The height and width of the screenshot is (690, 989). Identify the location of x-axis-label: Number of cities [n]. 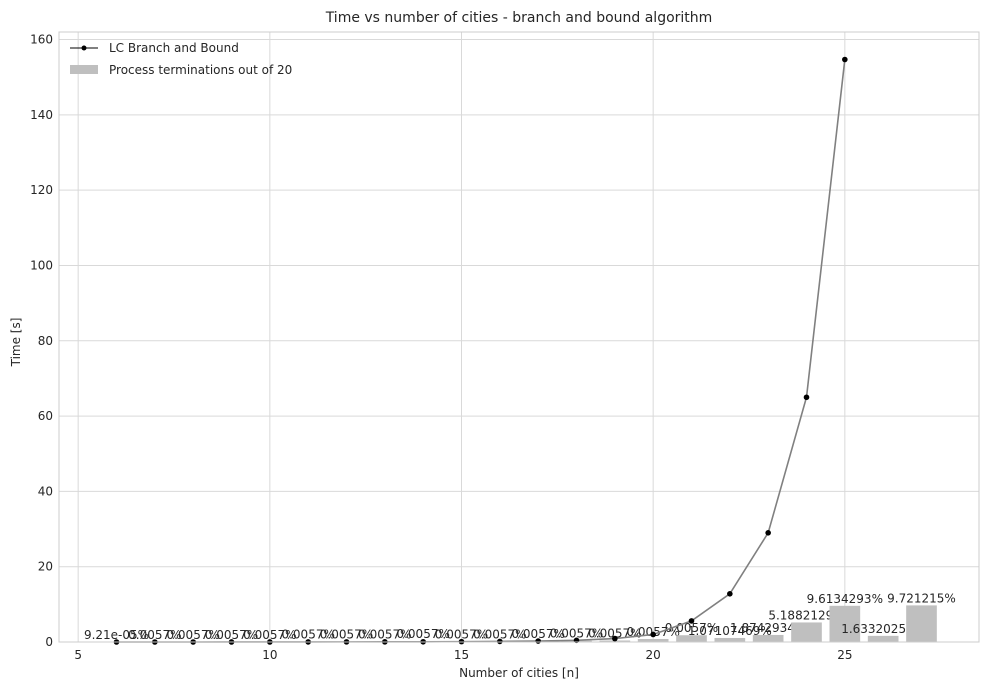
(519, 673).